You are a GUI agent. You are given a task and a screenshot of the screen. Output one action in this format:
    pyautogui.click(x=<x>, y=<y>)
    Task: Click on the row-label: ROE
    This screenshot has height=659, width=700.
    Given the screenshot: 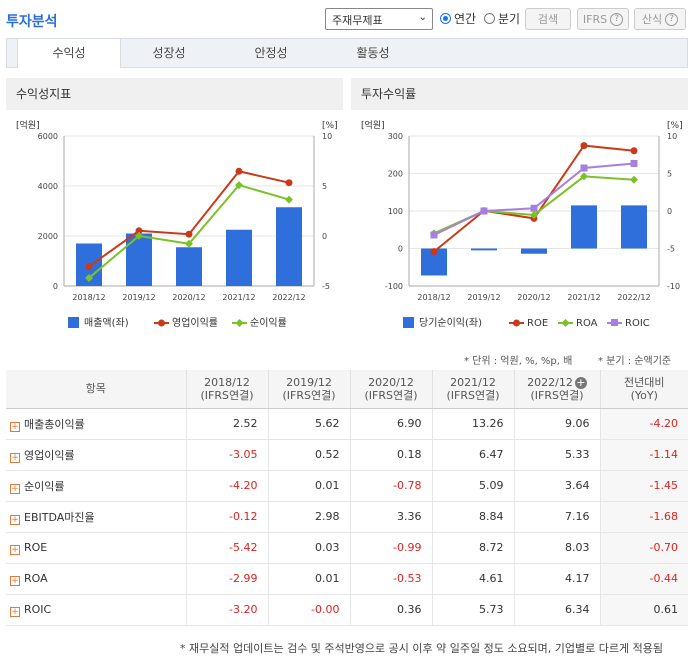 What is the action you would take?
    pyautogui.click(x=36, y=547)
    